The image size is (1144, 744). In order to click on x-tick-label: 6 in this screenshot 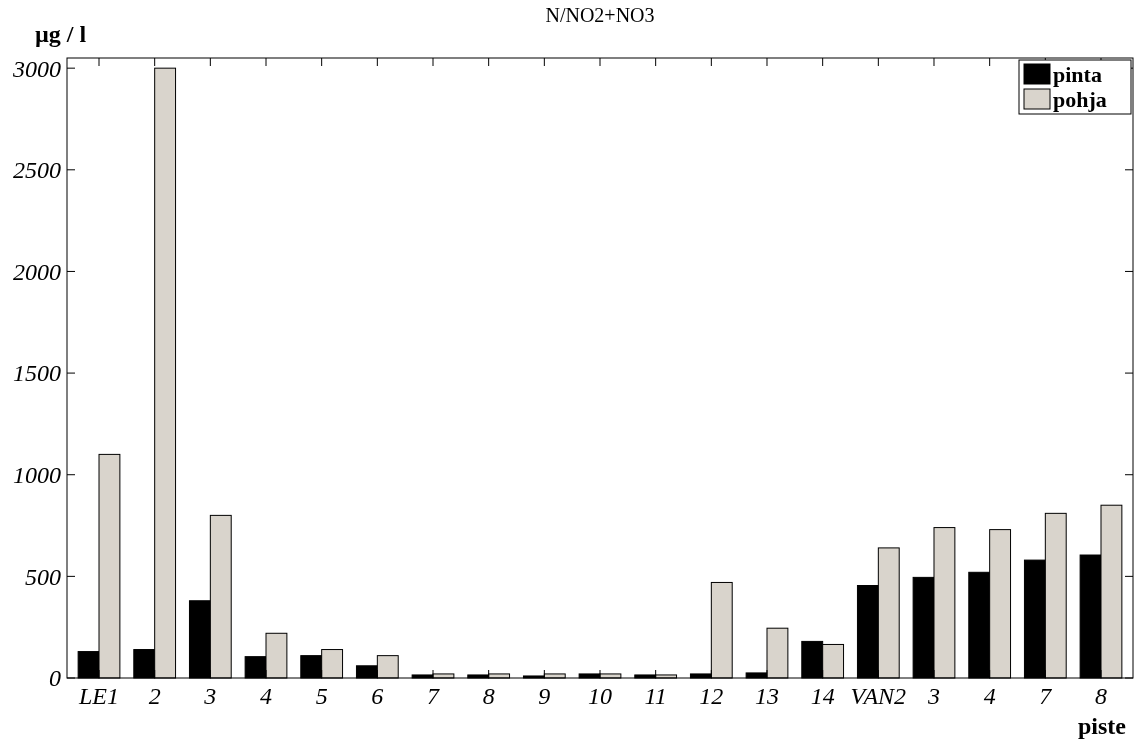, I will do `click(377, 696)`.